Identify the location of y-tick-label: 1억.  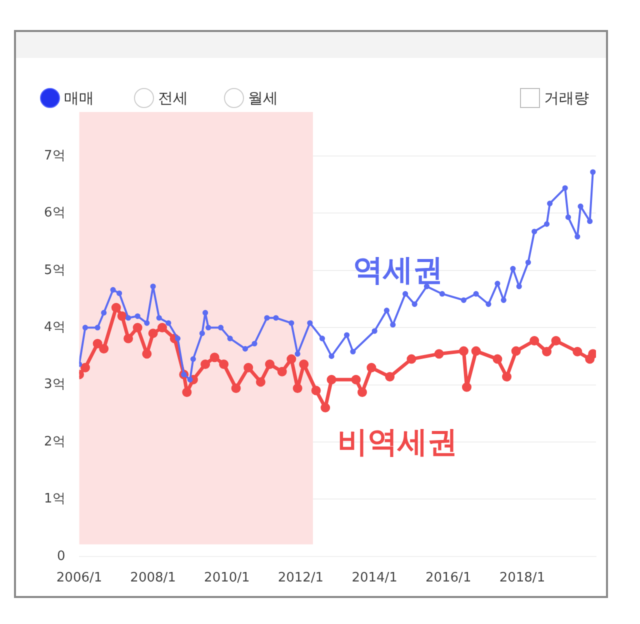
(55, 499).